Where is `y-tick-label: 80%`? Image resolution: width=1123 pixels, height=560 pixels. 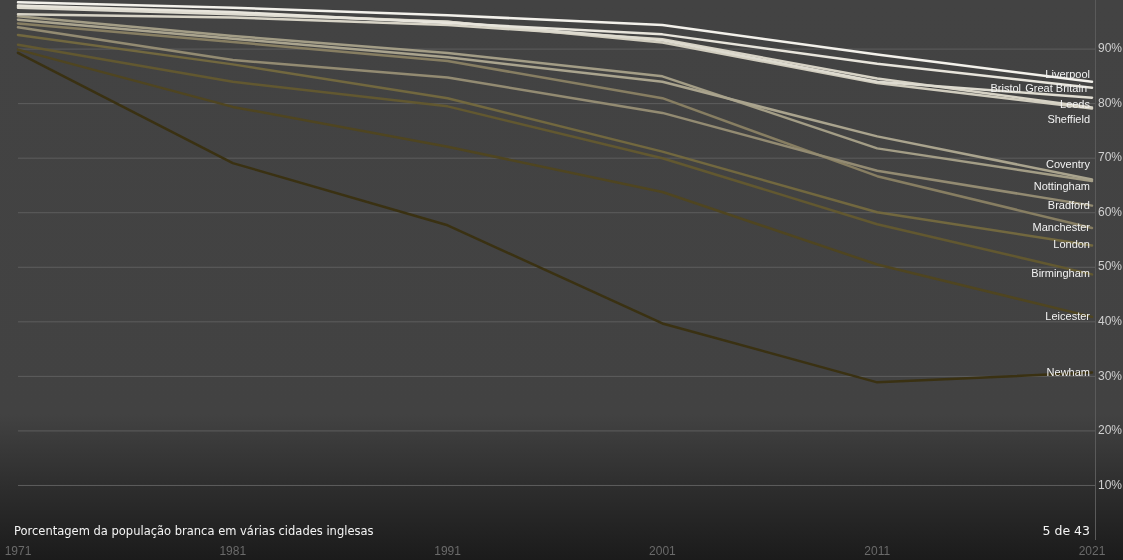
y-tick-label: 80% is located at coordinates (1110, 102).